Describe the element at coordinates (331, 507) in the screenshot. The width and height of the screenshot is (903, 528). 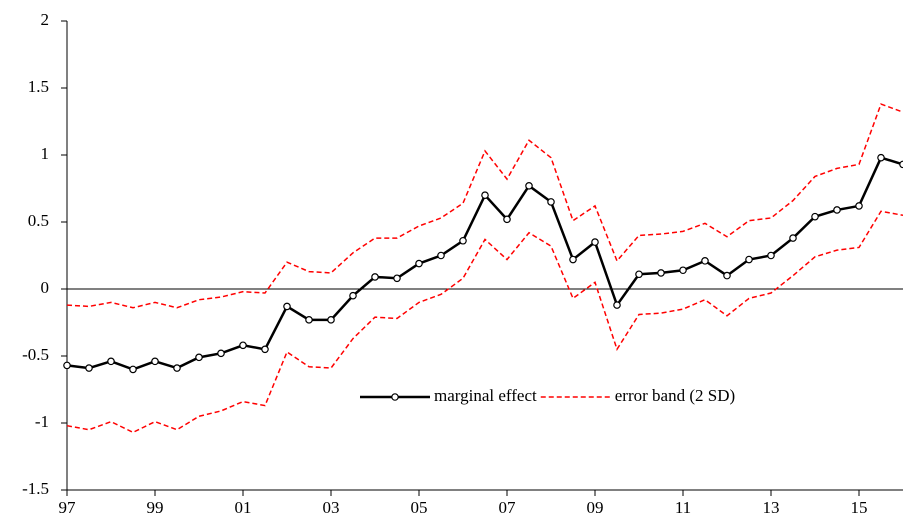
I see `x-tick-label: 03` at that location.